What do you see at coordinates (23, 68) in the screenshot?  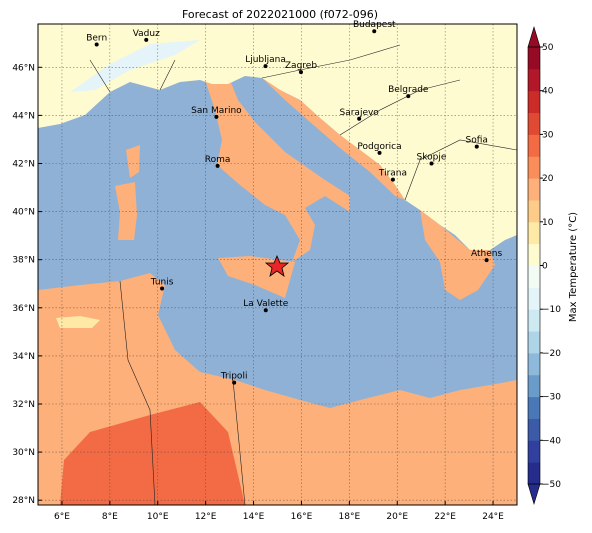 I see `y-tick-label: 46°N` at bounding box center [23, 68].